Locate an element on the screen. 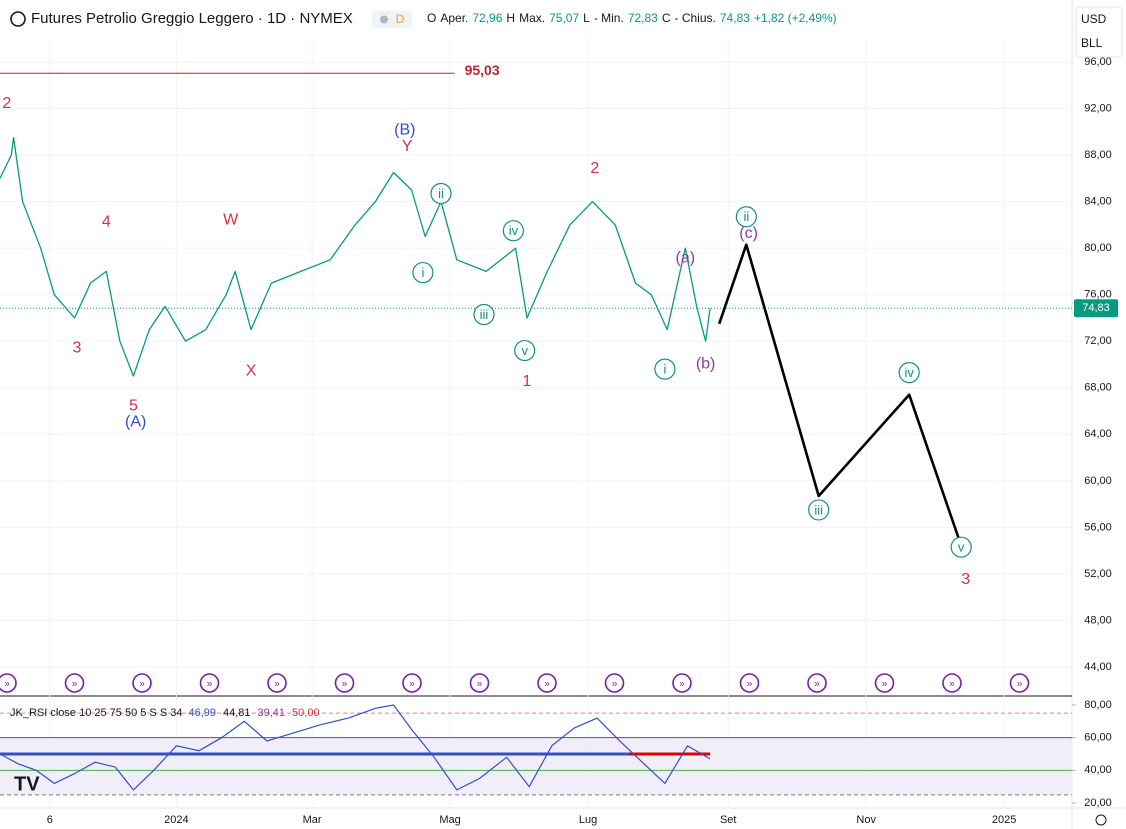  wave-label: W is located at coordinates (231, 219).